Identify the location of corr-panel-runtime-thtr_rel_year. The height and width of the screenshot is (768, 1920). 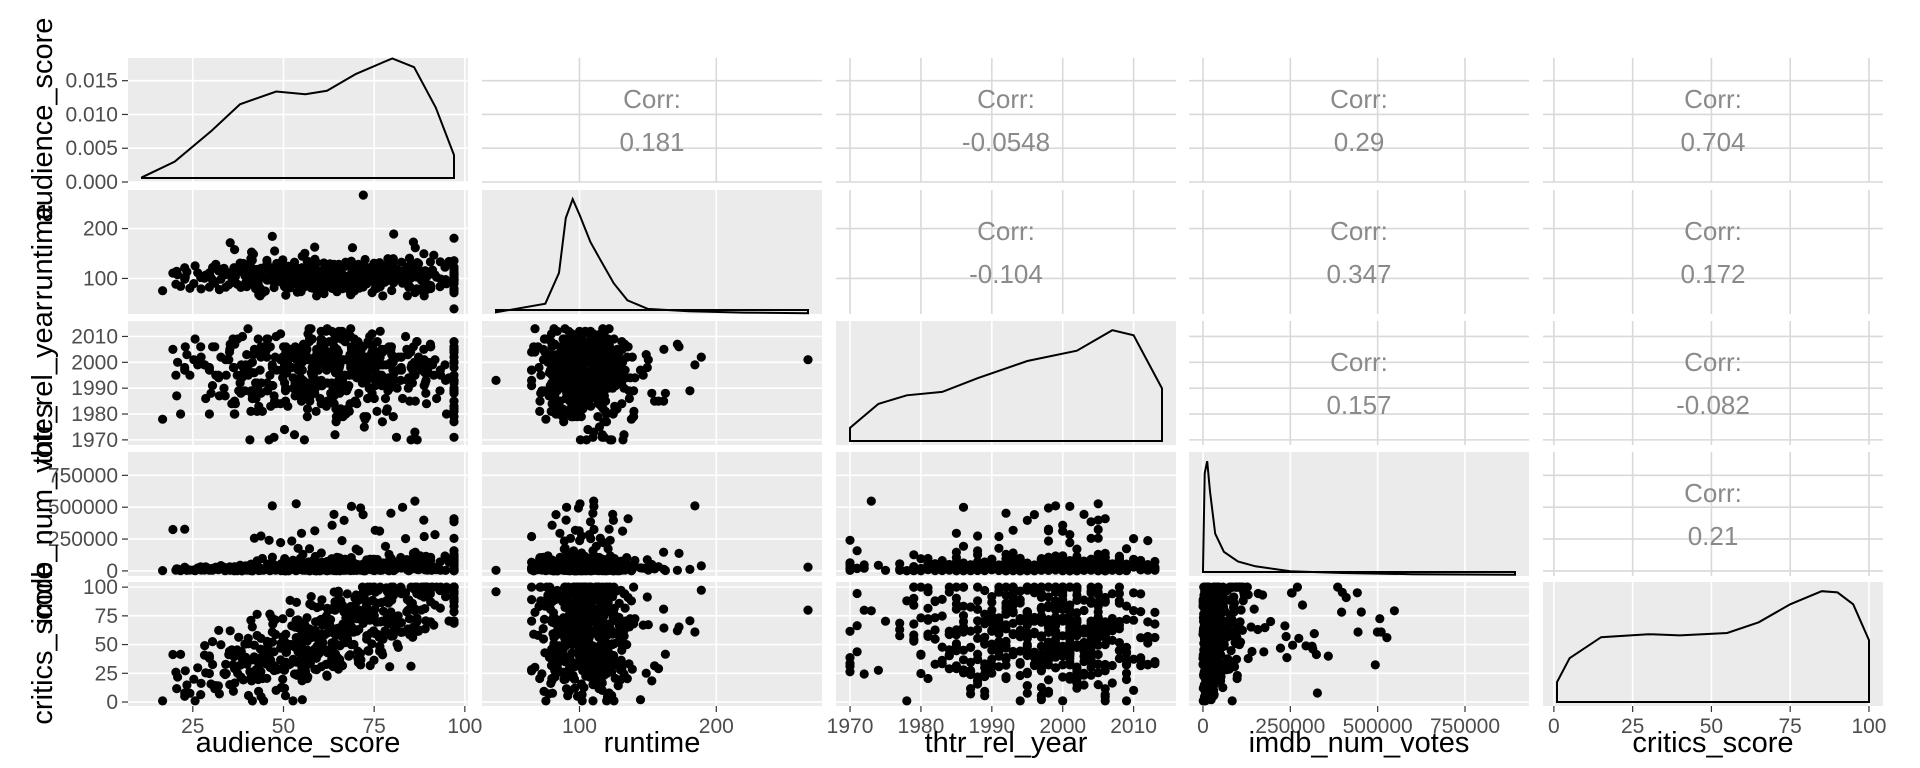
(1006, 252).